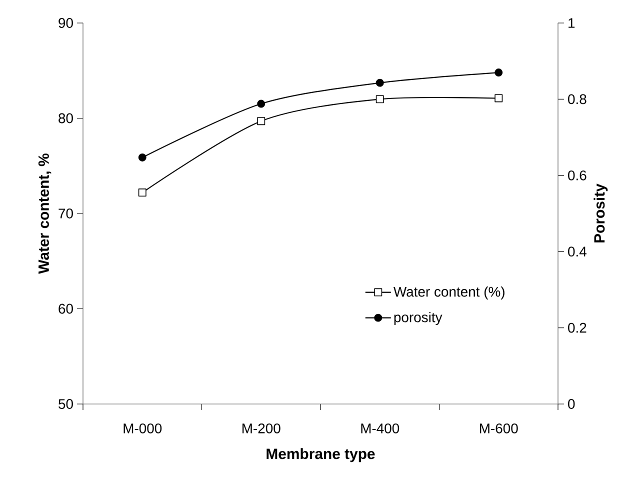  Describe the element at coordinates (45, 214) in the screenshot. I see `y-axis-title: Water content, %` at that location.